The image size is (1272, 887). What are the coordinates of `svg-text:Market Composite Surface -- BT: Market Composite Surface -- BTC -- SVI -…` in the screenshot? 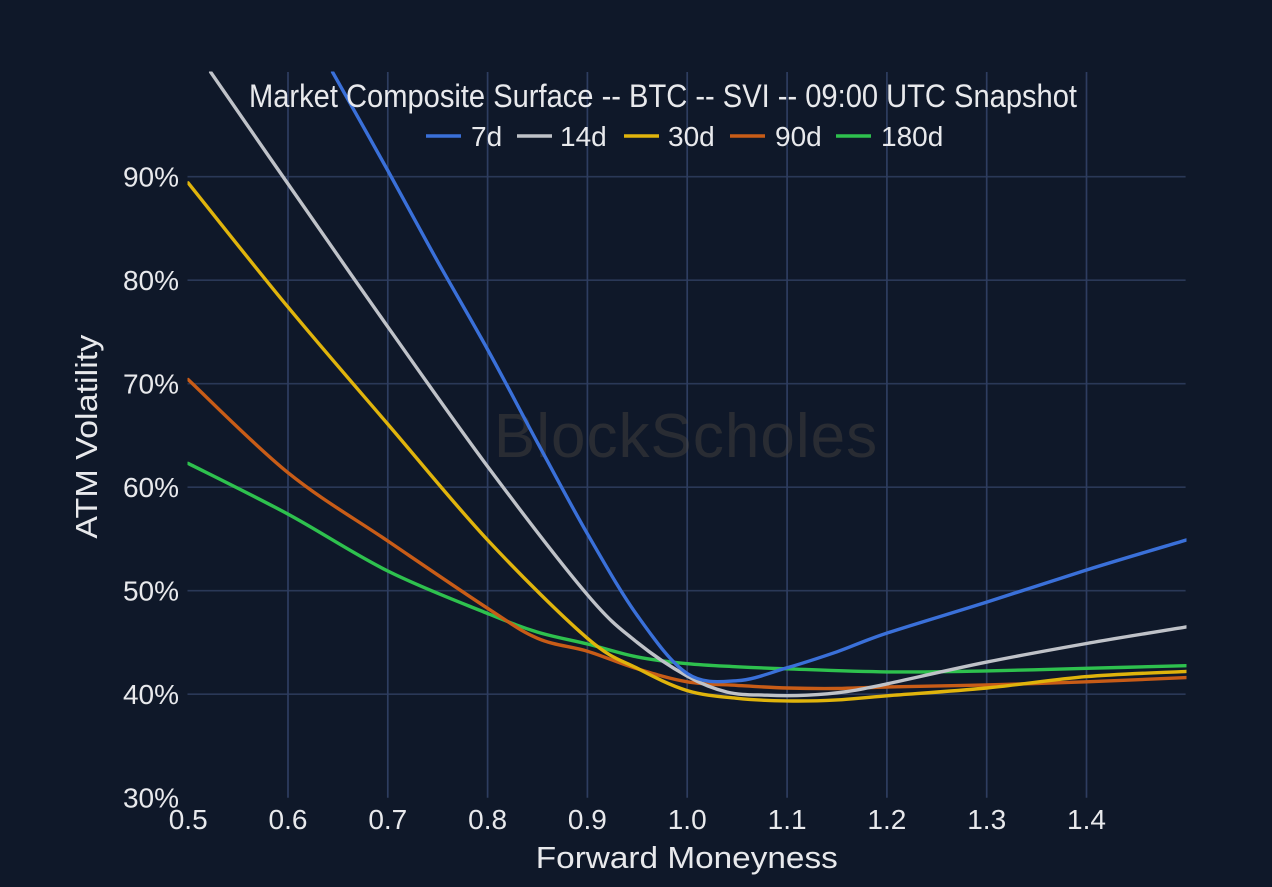 It's located at (663, 96).